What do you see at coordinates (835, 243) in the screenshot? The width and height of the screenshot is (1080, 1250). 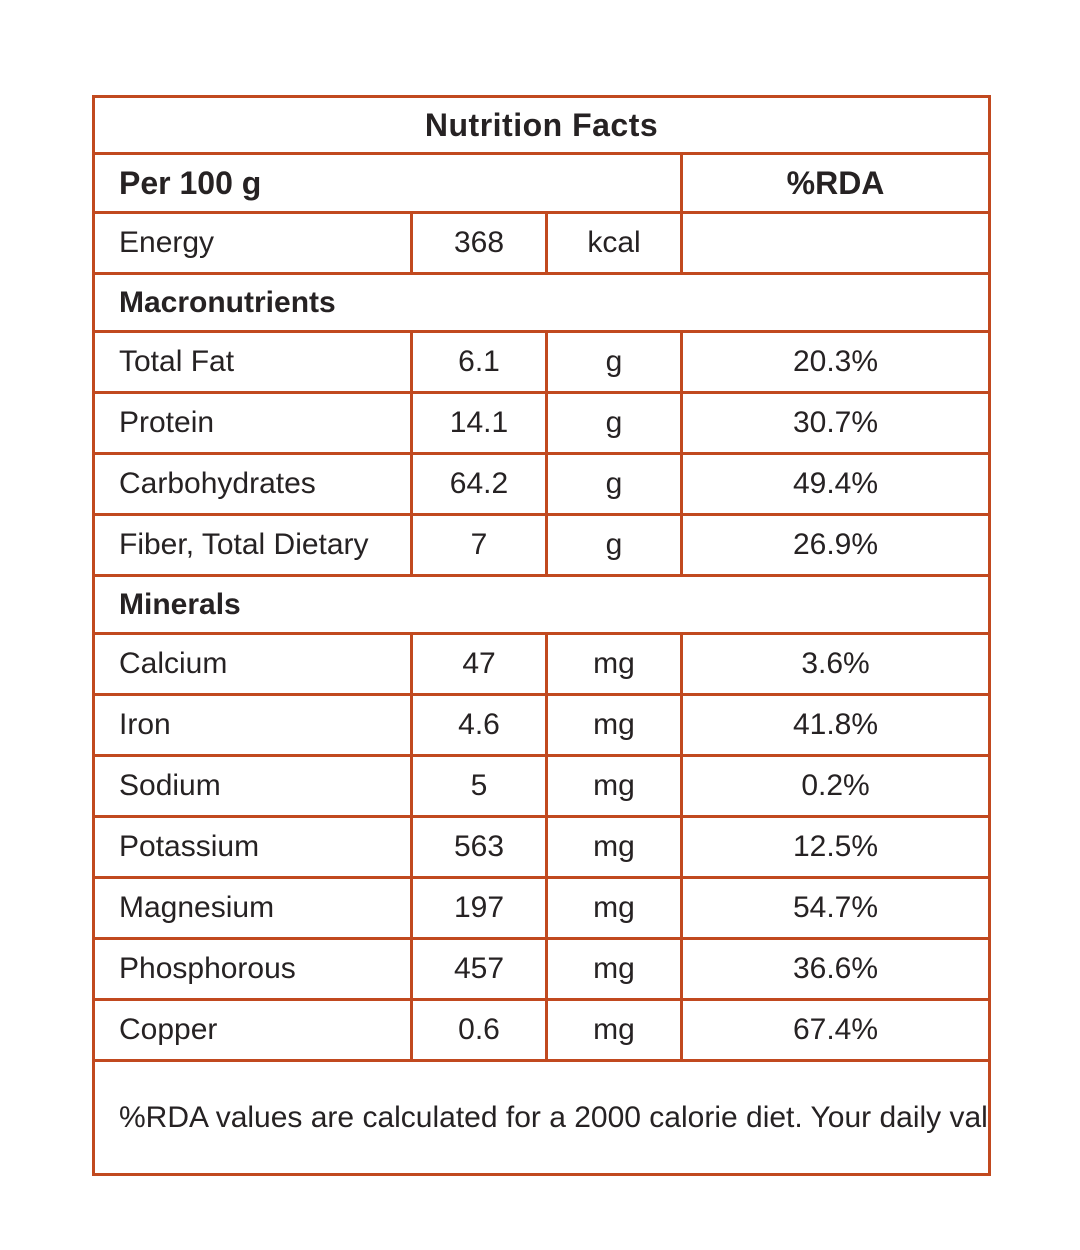 I see `nutrient-rda` at bounding box center [835, 243].